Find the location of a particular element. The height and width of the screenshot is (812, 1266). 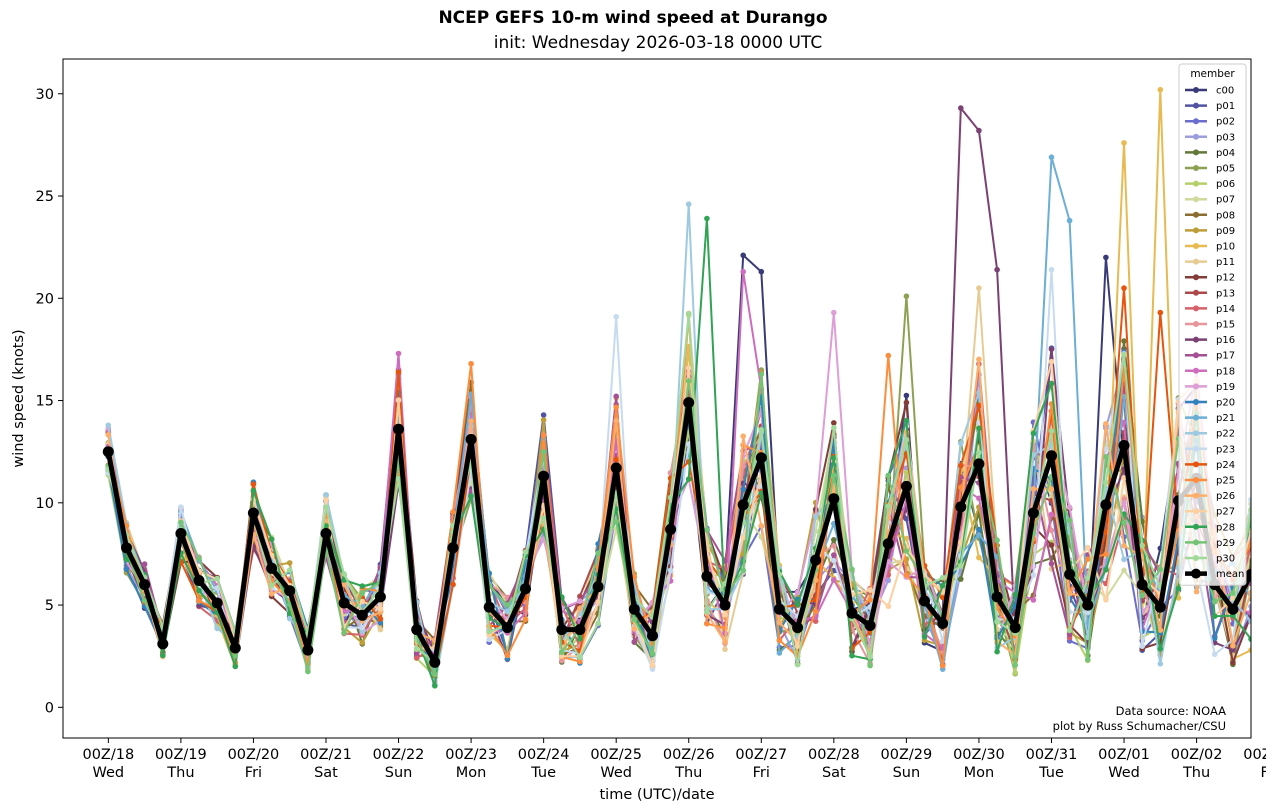

legend-label-mean: mean is located at coordinates (1230, 574).